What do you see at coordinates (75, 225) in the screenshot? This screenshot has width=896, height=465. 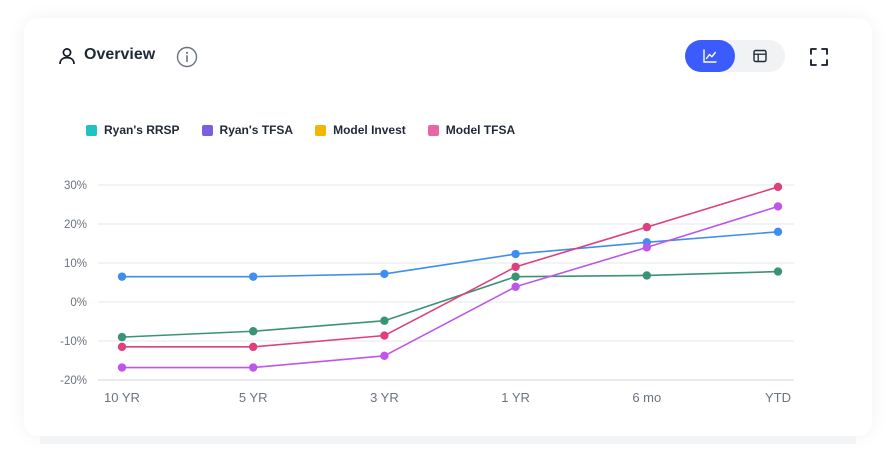 I see `y-tick-label: 20%` at bounding box center [75, 225].